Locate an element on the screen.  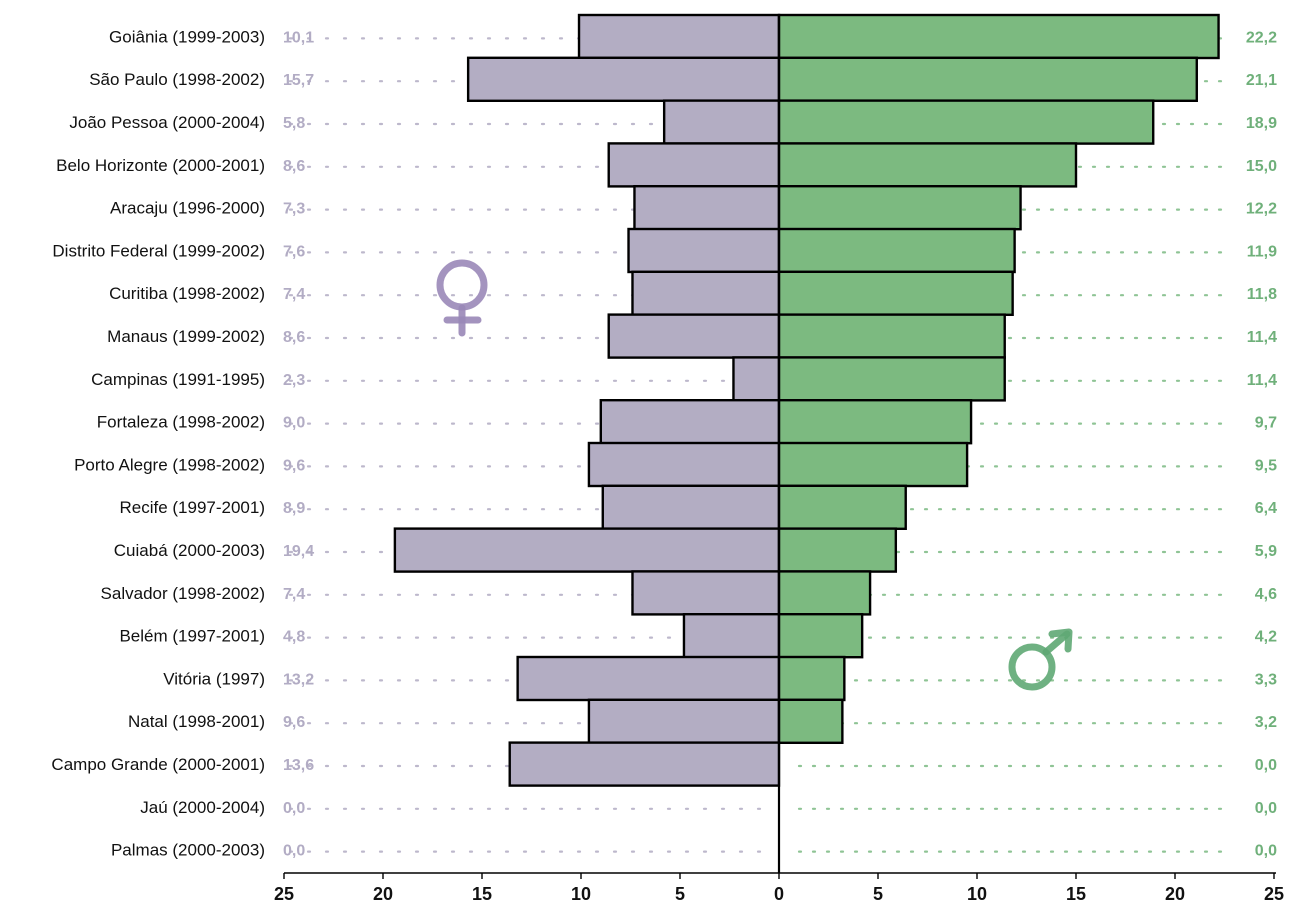
male-value-label: 4,2 is located at coordinates (1266, 637).